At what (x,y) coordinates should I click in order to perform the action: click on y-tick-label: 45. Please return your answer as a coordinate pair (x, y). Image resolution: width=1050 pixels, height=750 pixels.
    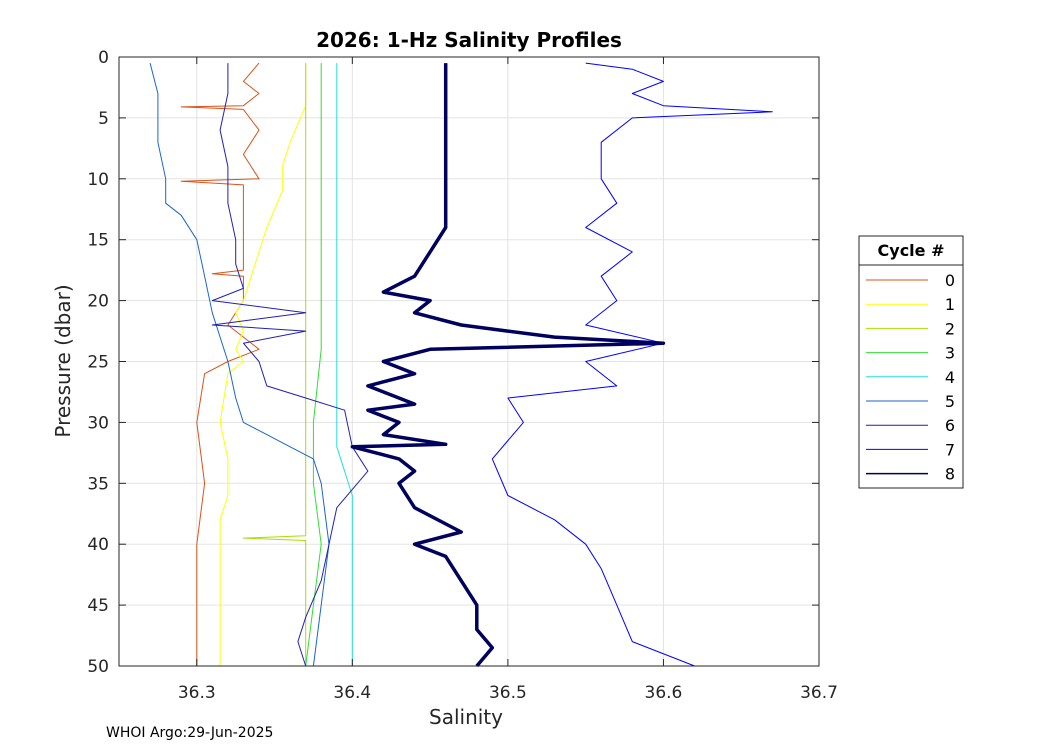
    Looking at the image, I should click on (98, 606).